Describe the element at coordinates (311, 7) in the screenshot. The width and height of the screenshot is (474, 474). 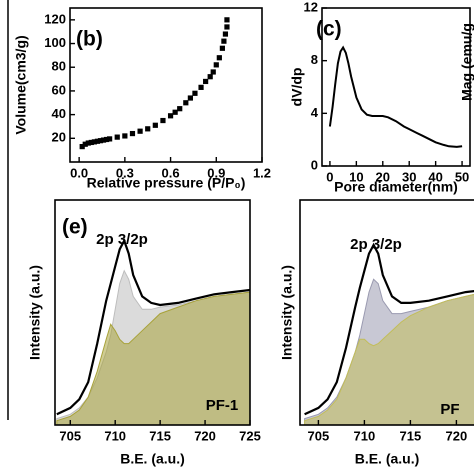
I see `y-tick-label: 12` at that location.